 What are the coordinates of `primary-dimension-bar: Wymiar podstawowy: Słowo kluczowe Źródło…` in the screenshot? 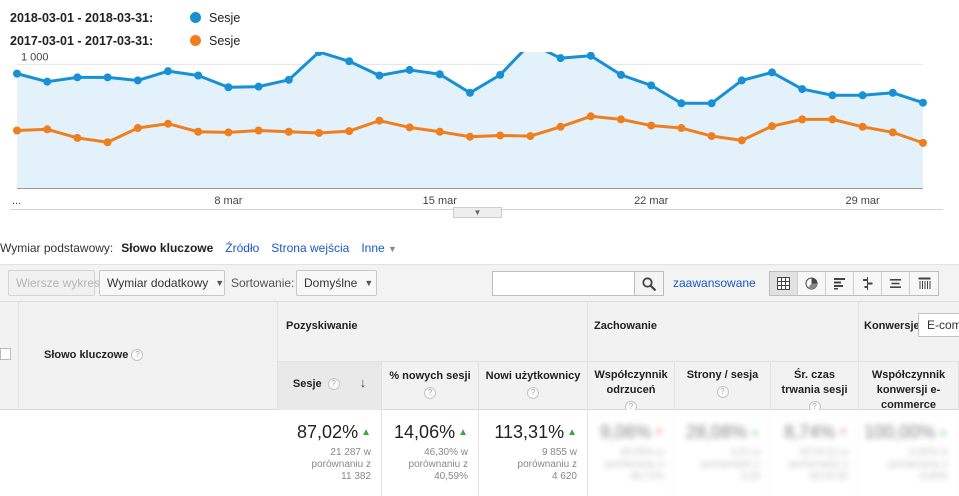 It's located at (198, 248).